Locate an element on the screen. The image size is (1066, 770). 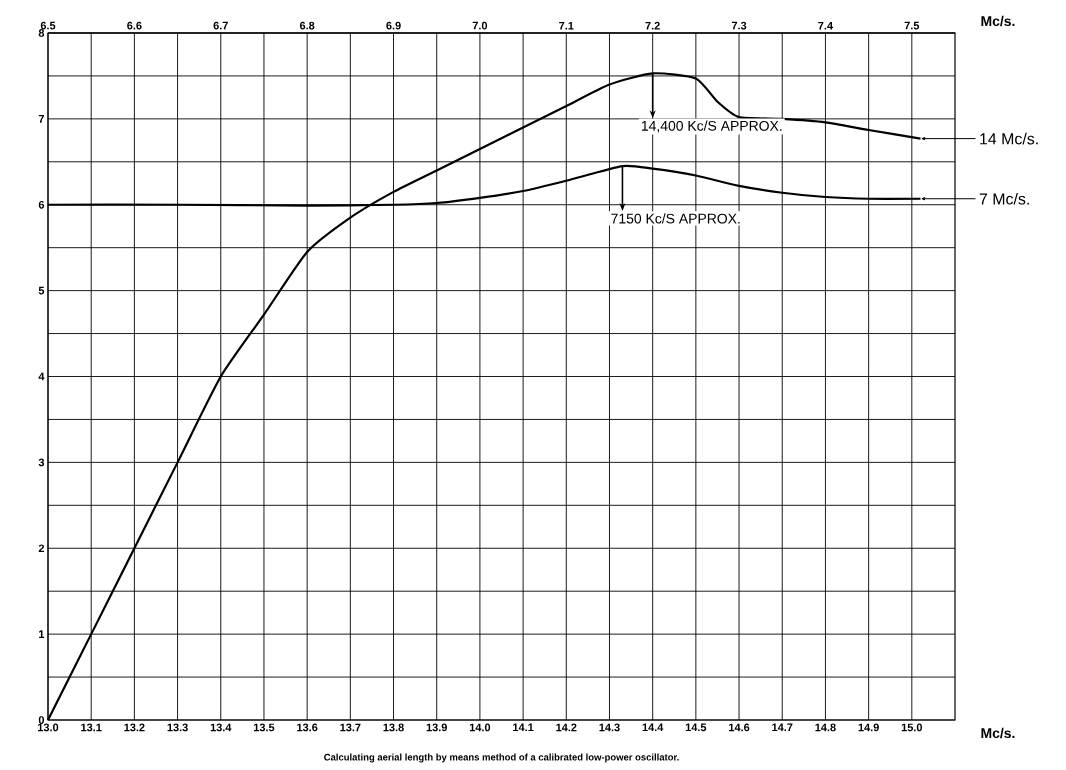
x-tick-label: 14.0 is located at coordinates (480, 727).